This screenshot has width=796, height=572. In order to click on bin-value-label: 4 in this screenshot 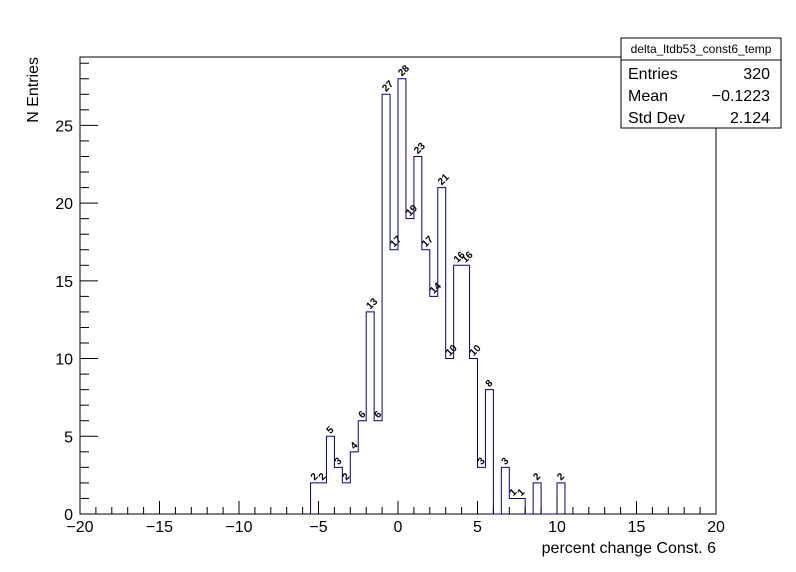, I will do `click(355, 446)`.